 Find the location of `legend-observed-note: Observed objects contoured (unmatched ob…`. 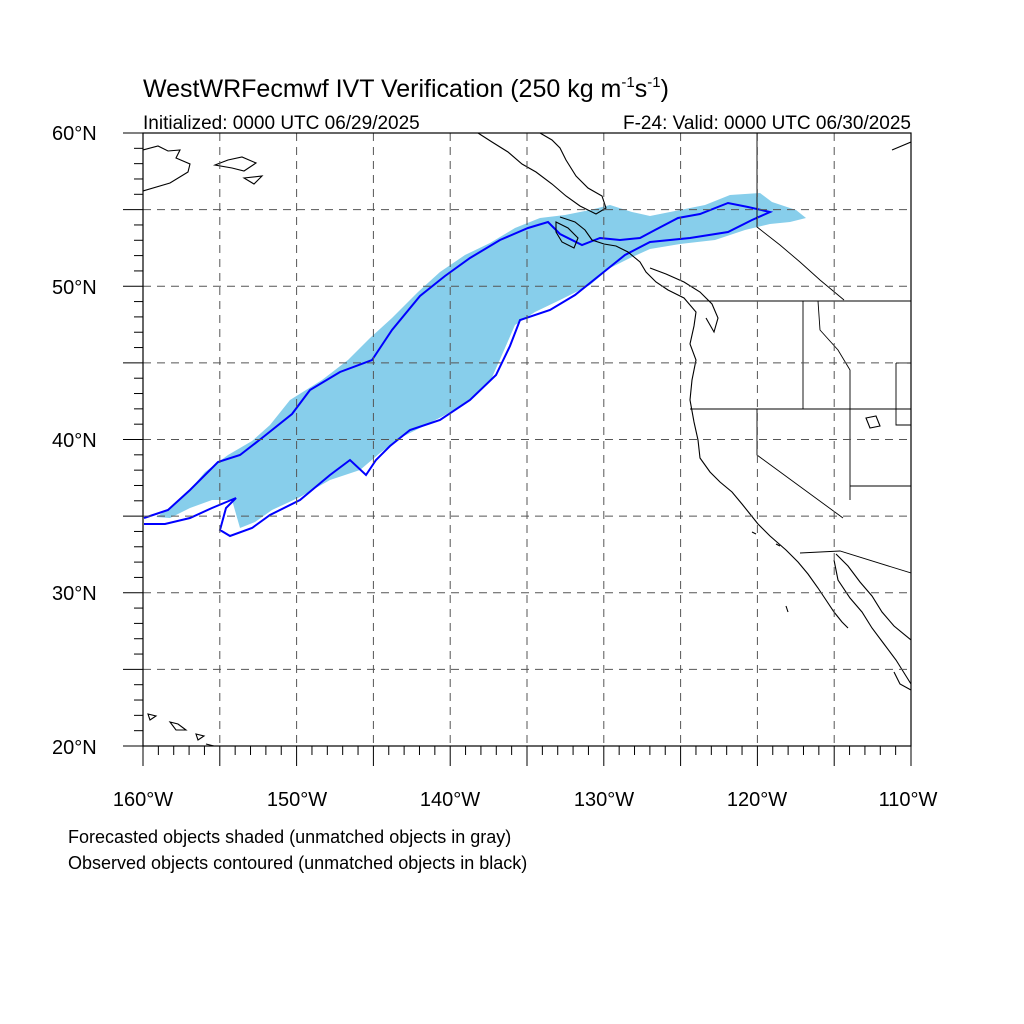

legend-observed-note: Observed objects contoured (unmatched ob… is located at coordinates (298, 863).